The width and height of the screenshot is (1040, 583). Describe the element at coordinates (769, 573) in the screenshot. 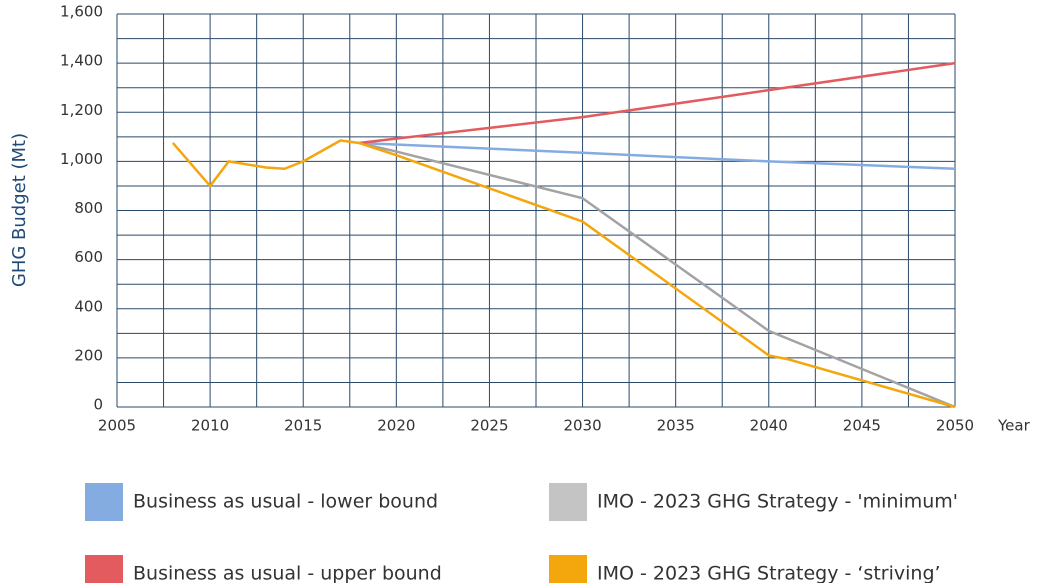

I see `legend-label: IMO - 2023 GHG Strategy - ‘striving’` at that location.